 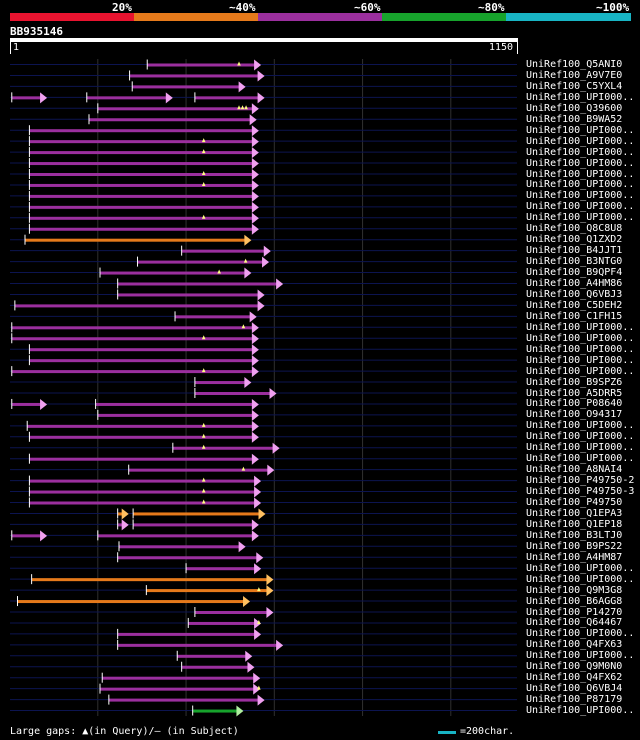 I want to click on hit-label: UniRef100_Q39600, so click(x=574, y=108).